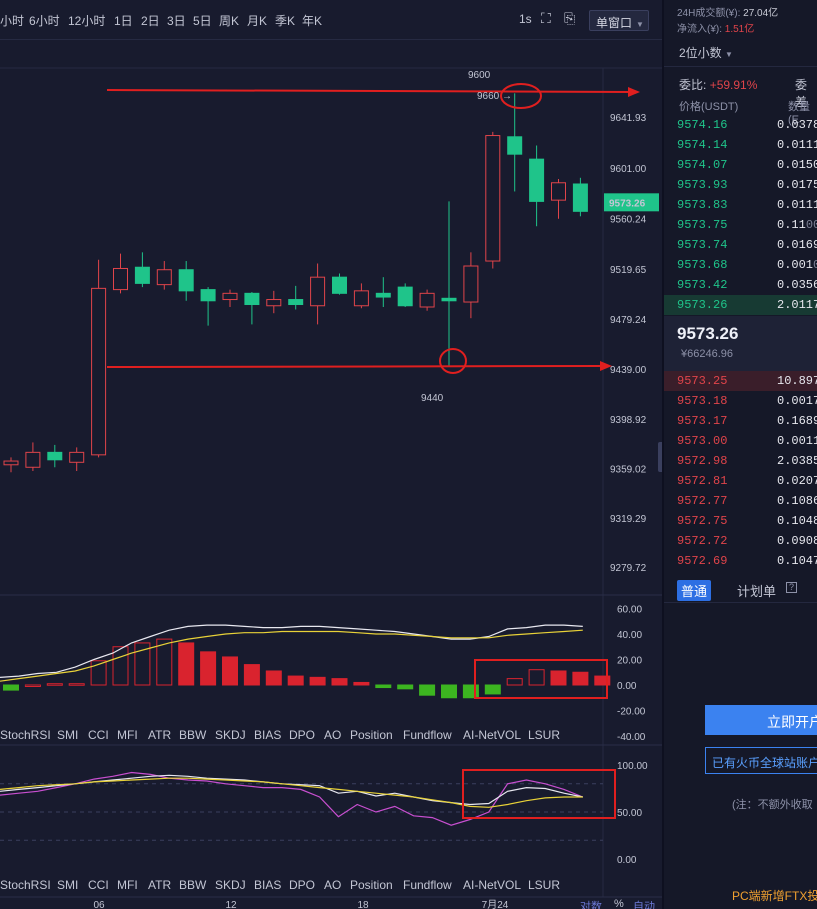 Image resolution: width=817 pixels, height=909 pixels. Describe the element at coordinates (740, 561) in the screenshot. I see `ask-row: 9572.69 0.1047` at that location.